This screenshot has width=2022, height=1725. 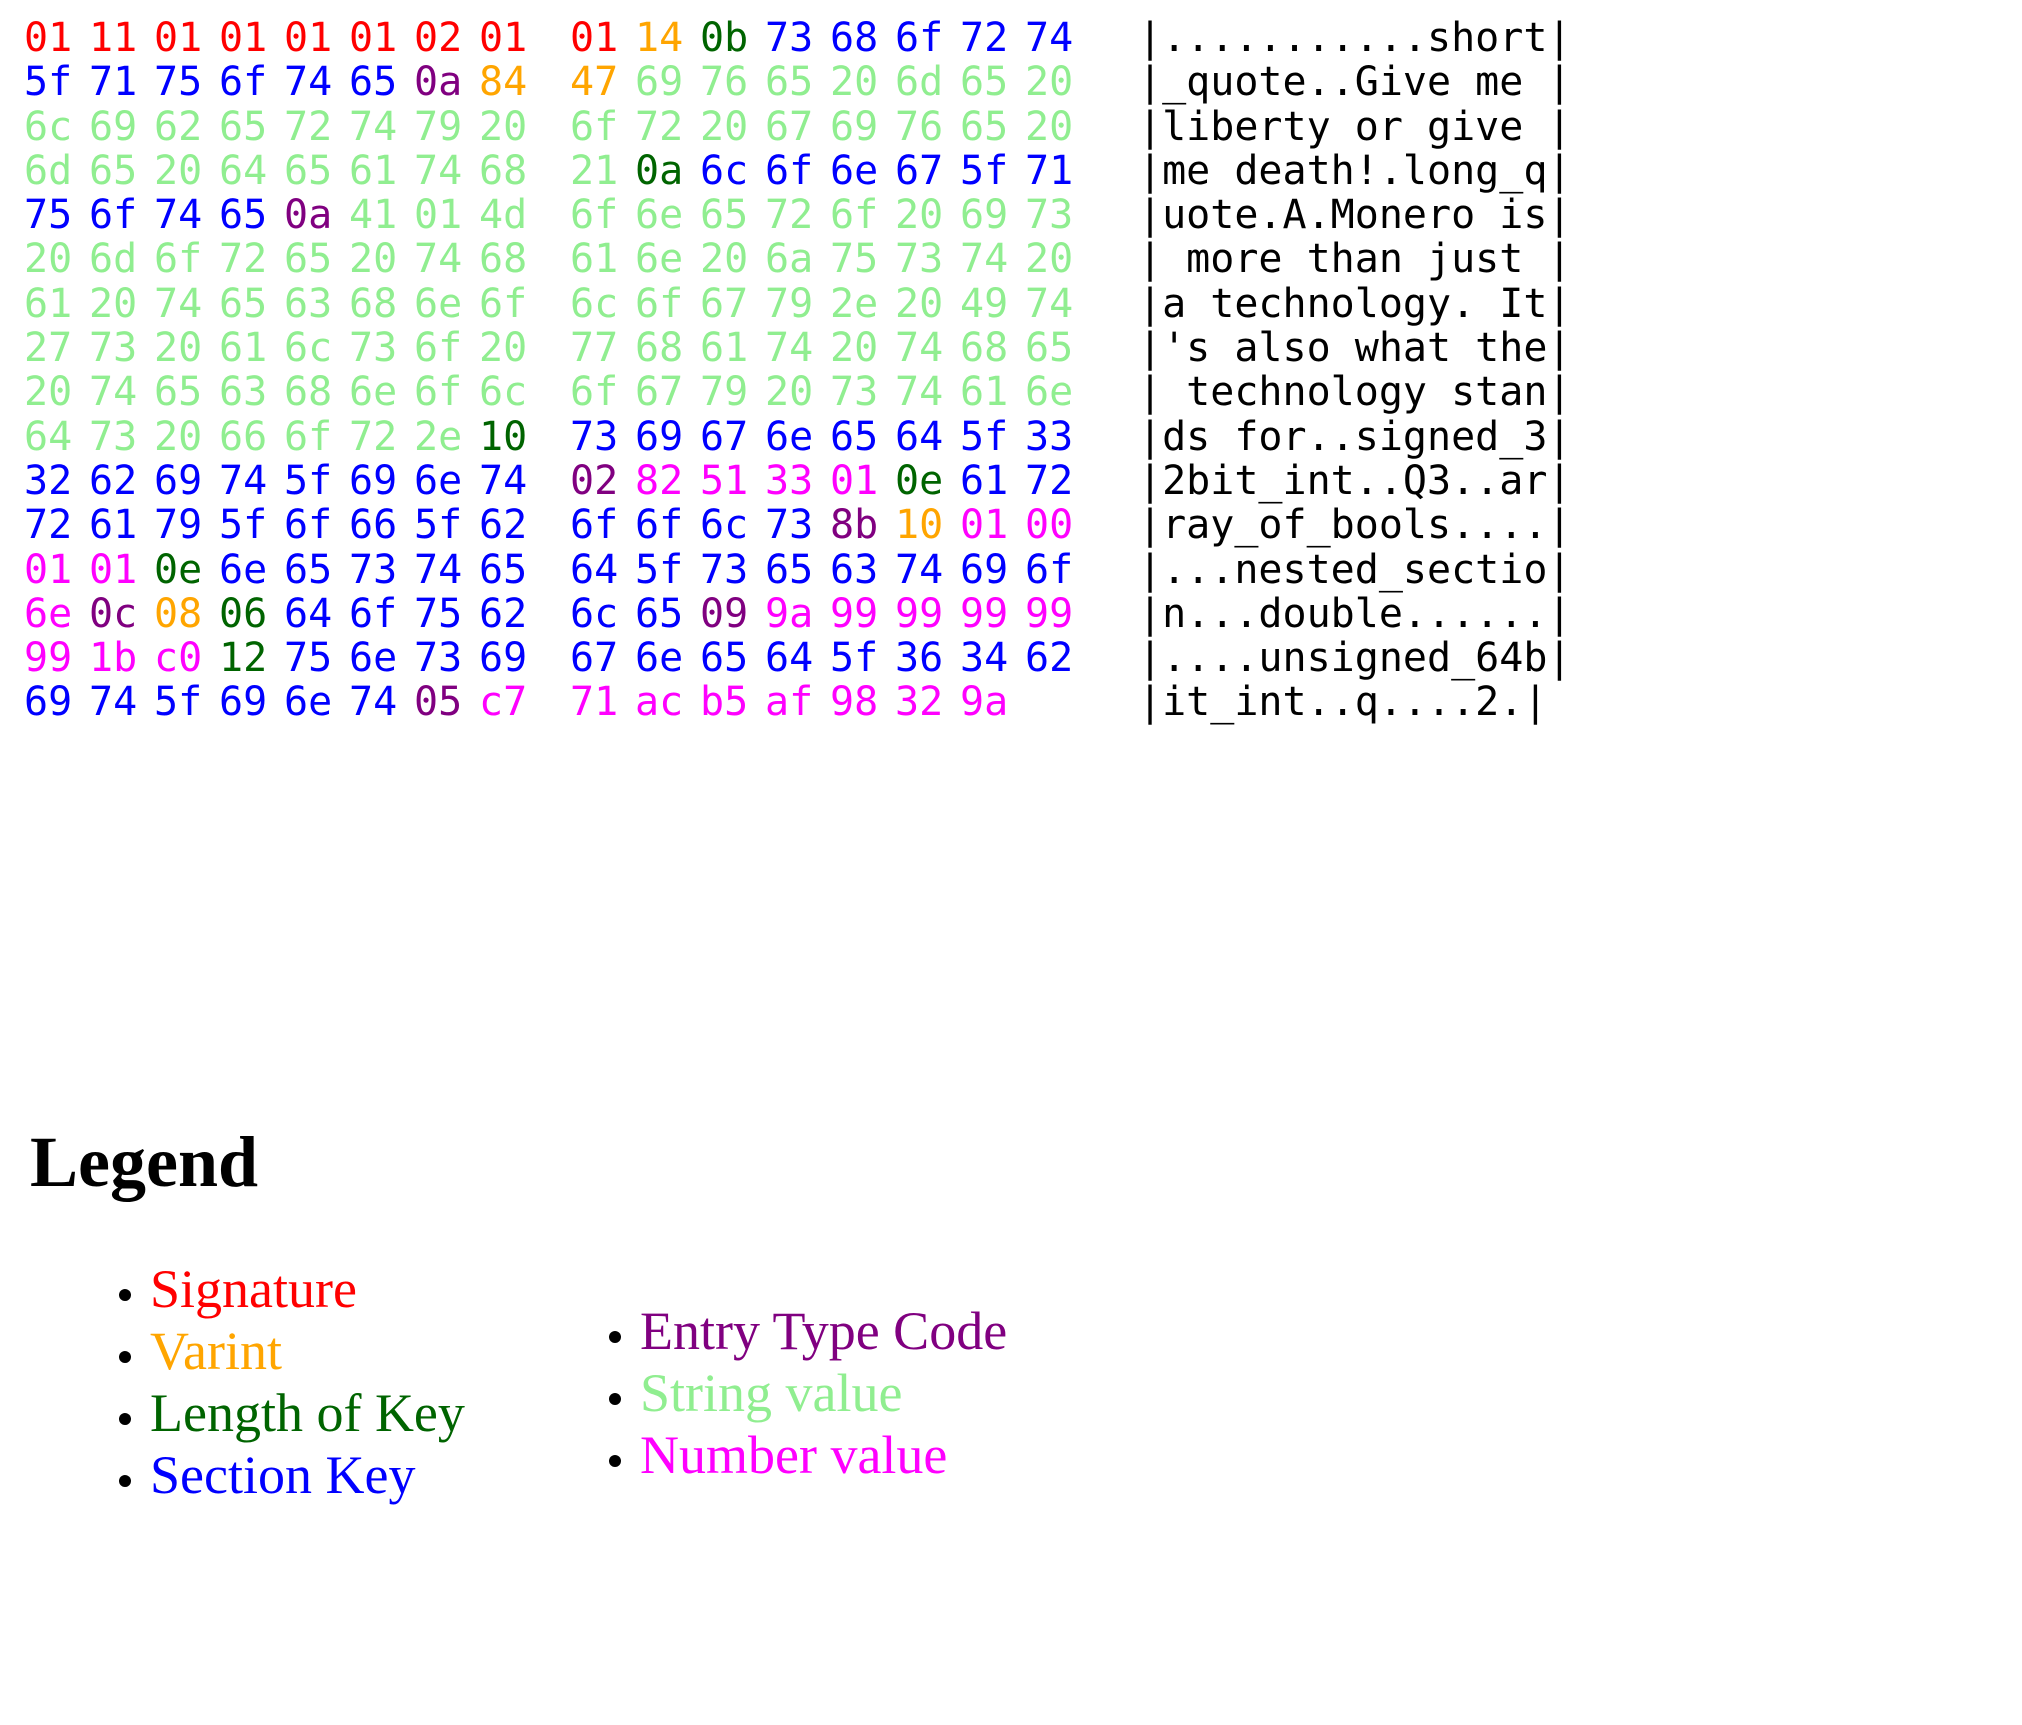 What do you see at coordinates (503, 613) in the screenshot?
I see `hex-byte: 62` at bounding box center [503, 613].